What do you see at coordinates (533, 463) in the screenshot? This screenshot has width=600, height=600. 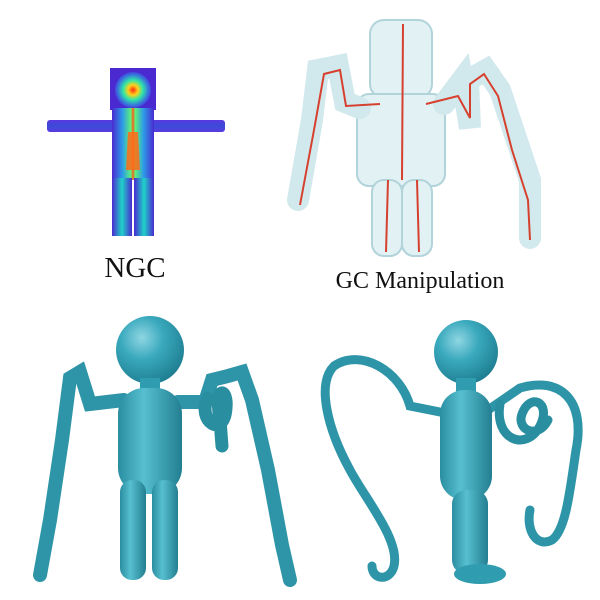 I see `mesh-side-arm-right` at bounding box center [533, 463].